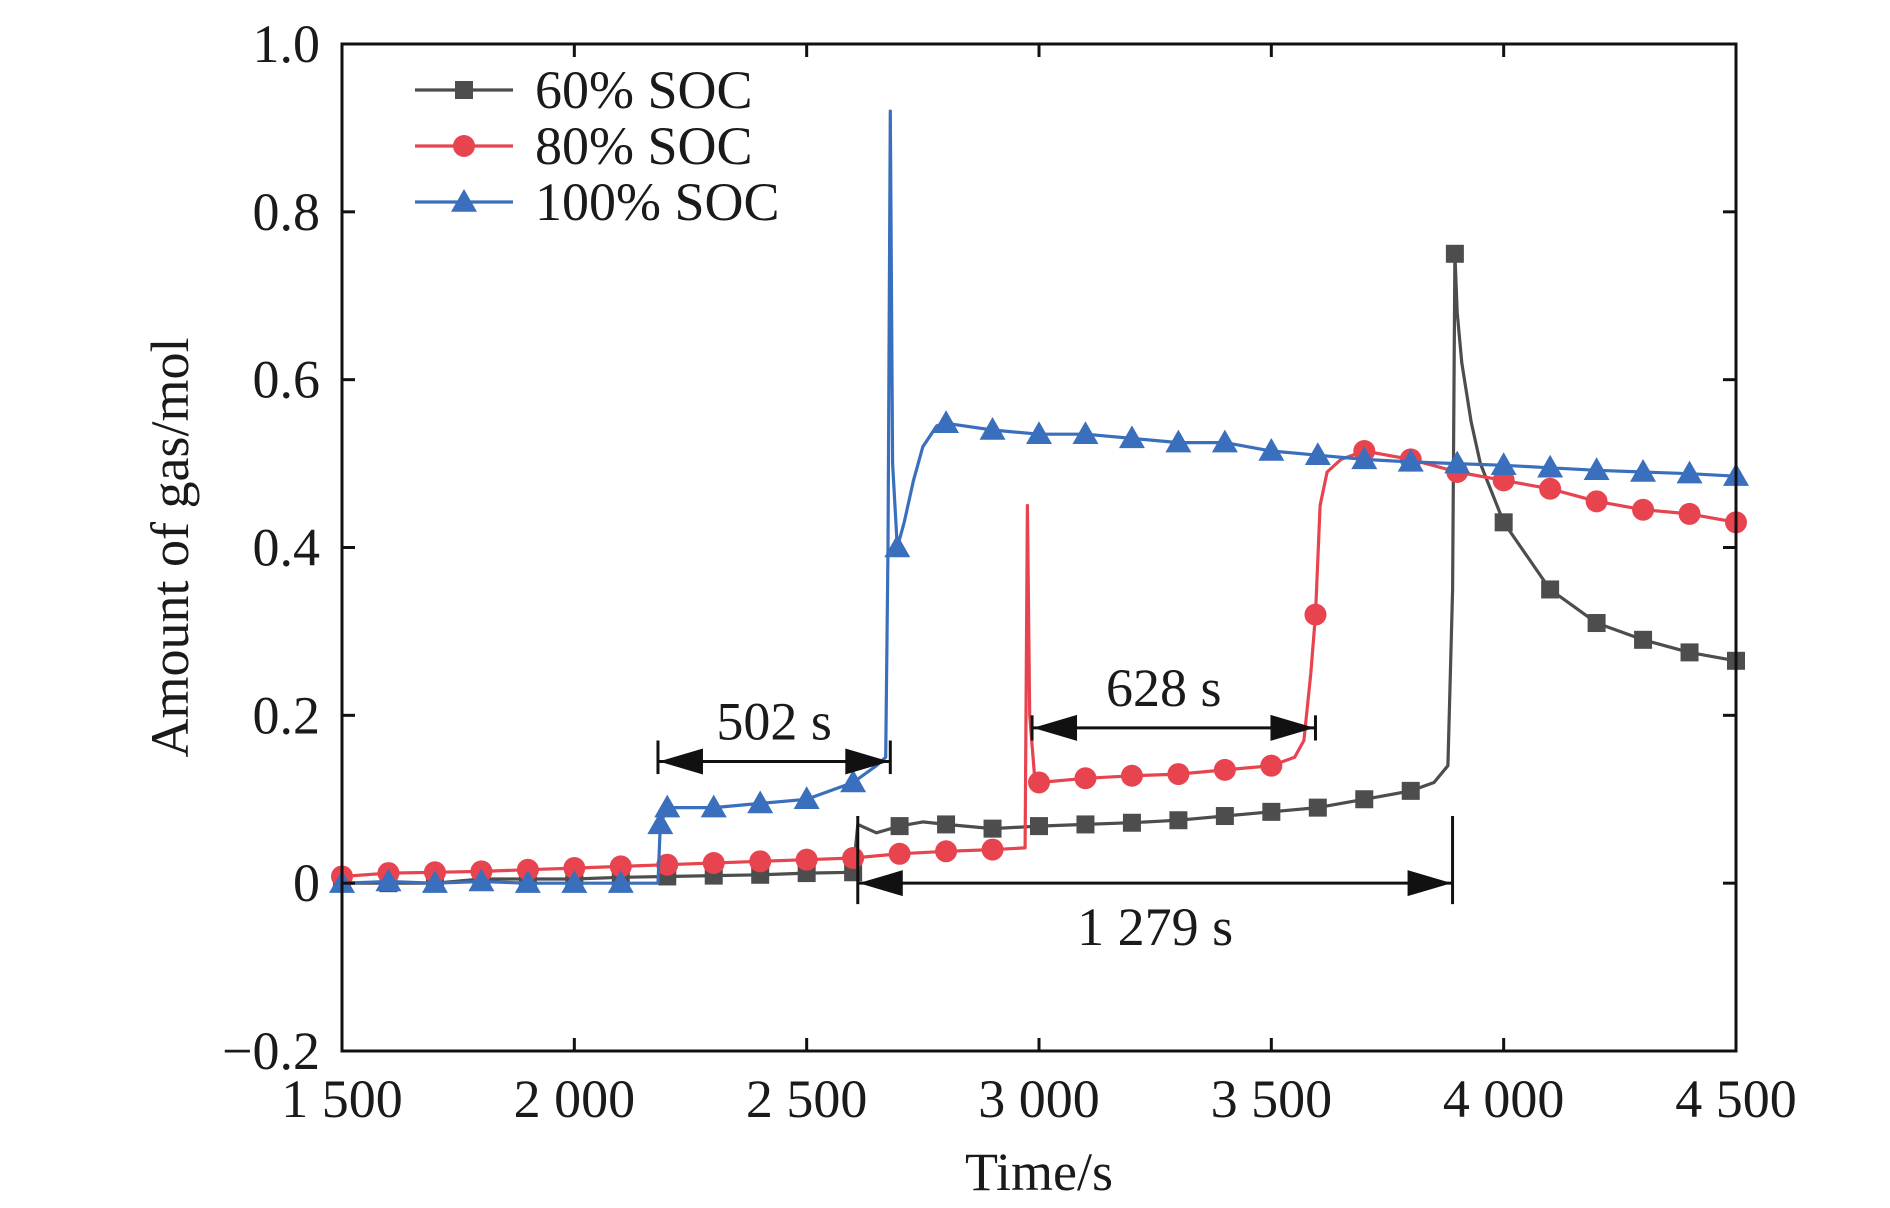 The height and width of the screenshot is (1208, 1890). Describe the element at coordinates (1504, 1099) in the screenshot. I see `x-tick-label: 4 000` at that location.